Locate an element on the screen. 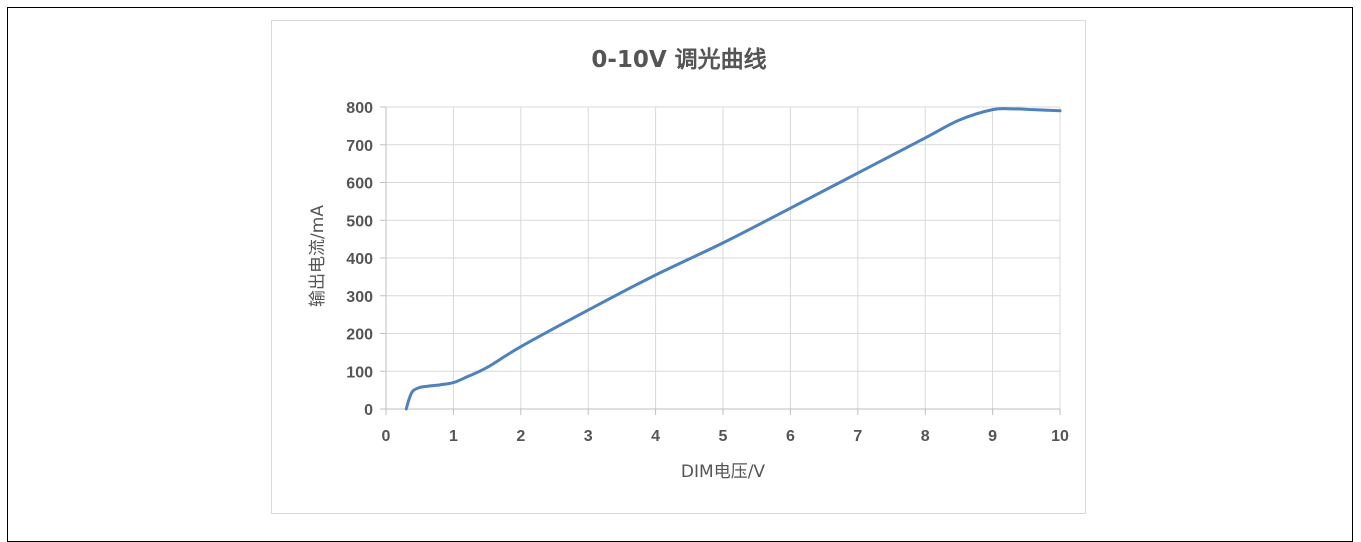 Image resolution: width=1361 pixels, height=542 pixels. x-tick-label: 0 is located at coordinates (386, 436).